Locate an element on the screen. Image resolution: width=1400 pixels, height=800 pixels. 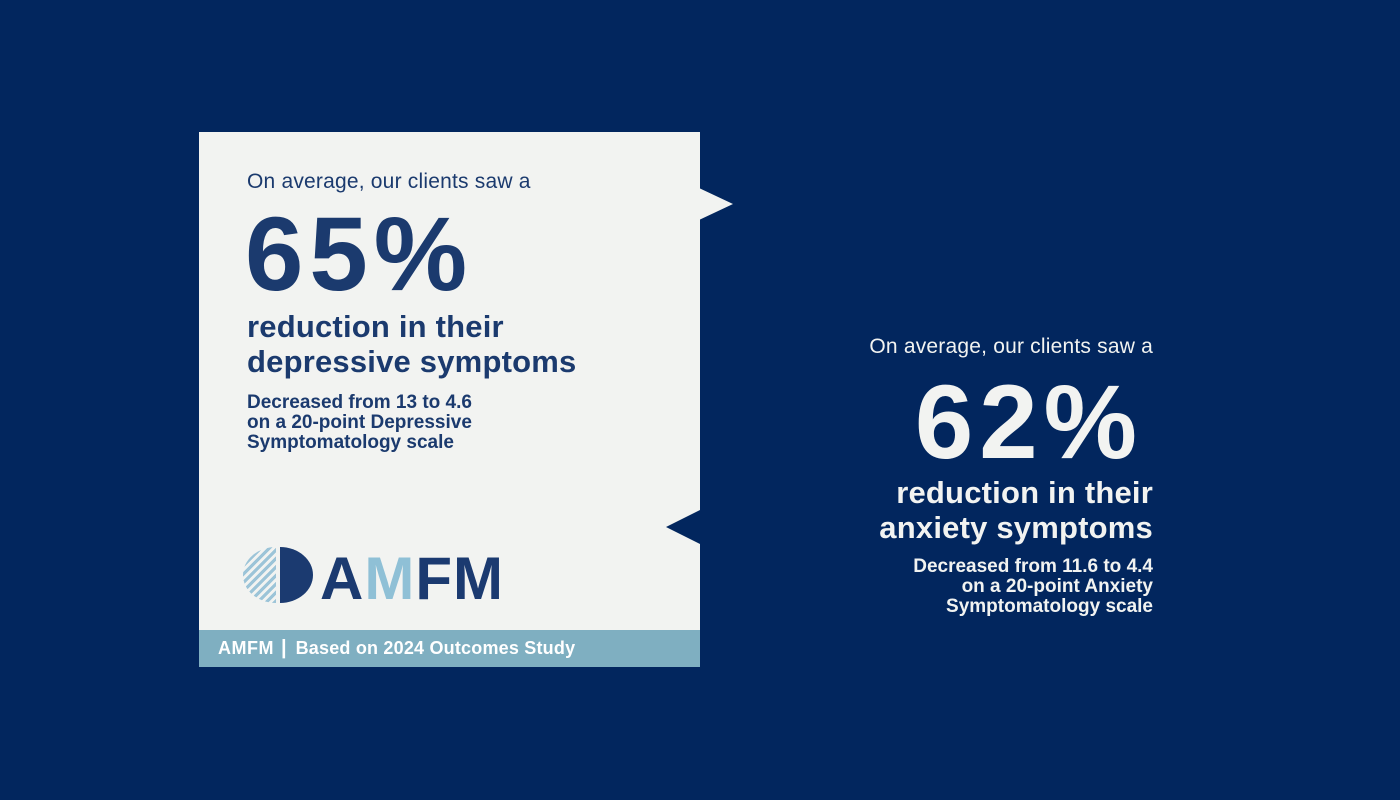
depression-headline-line1: reduction in their is located at coordinates (375, 326).